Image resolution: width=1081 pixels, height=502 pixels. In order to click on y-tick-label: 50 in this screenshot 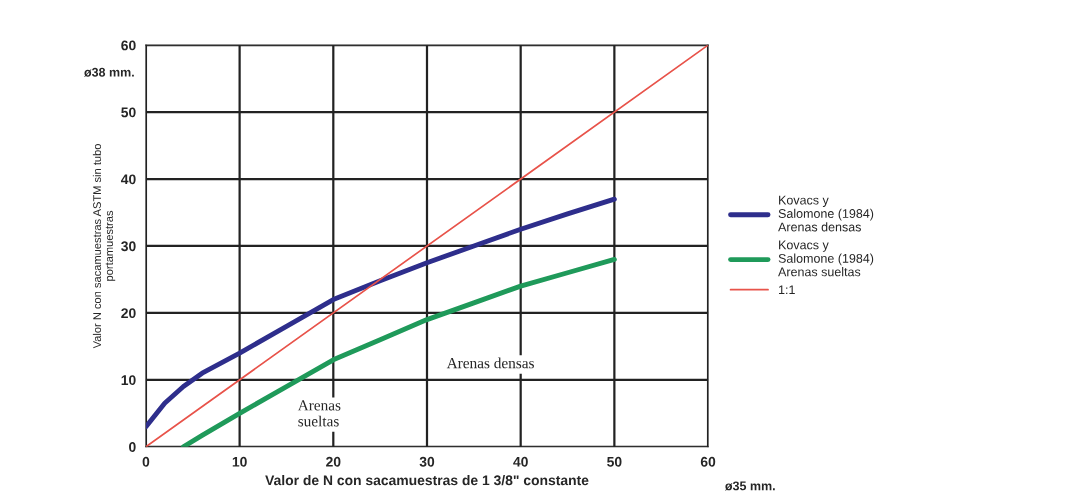, I will do `click(128, 112)`.